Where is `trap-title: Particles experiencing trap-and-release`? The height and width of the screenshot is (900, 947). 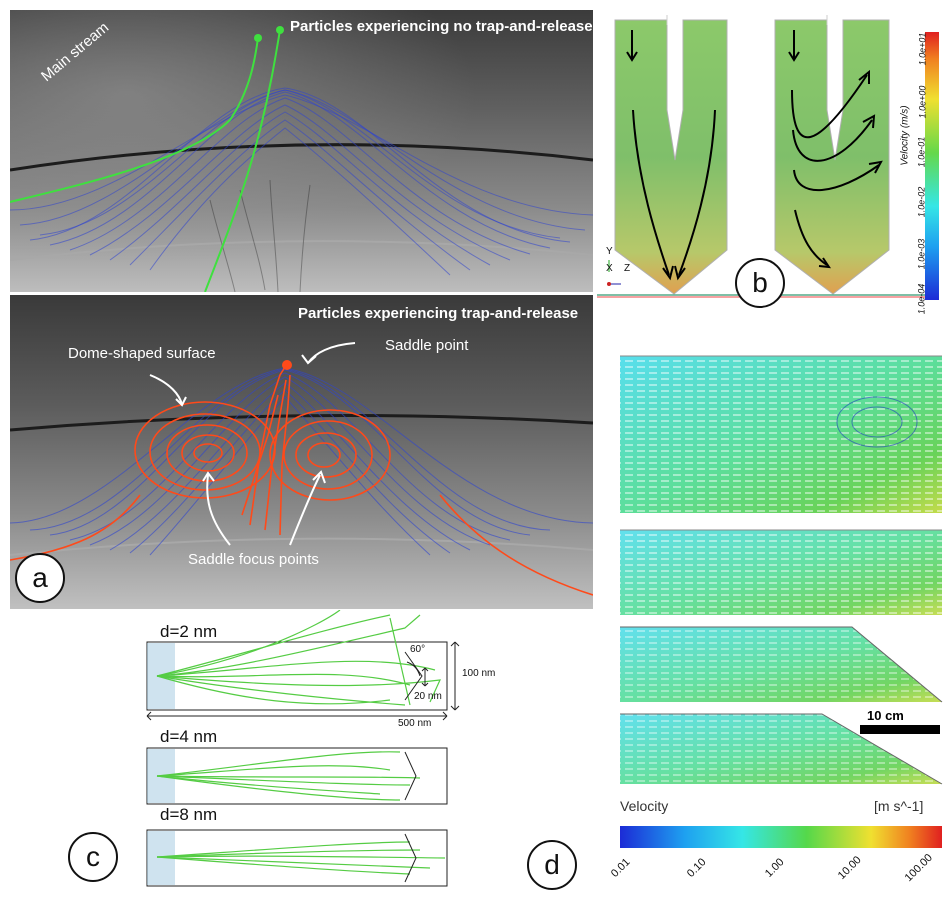
trap-title: Particles experiencing trap-and-release is located at coordinates (438, 313).